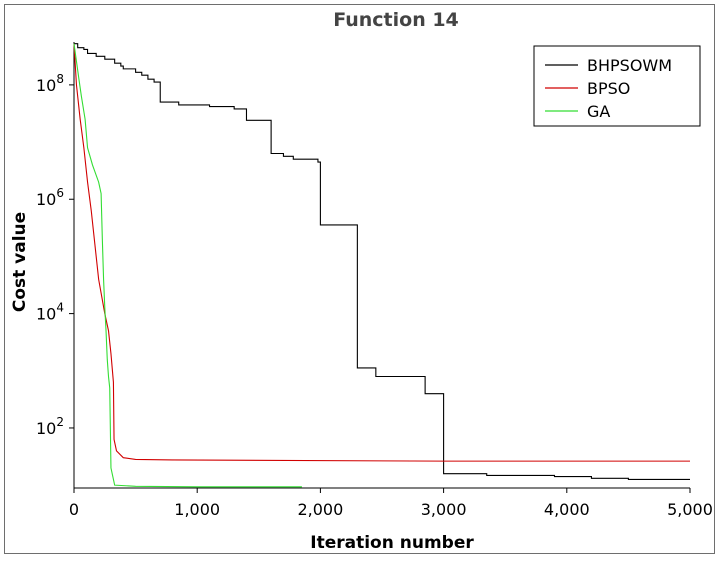  What do you see at coordinates (396, 20) in the screenshot?
I see `chart-title: Function 14` at bounding box center [396, 20].